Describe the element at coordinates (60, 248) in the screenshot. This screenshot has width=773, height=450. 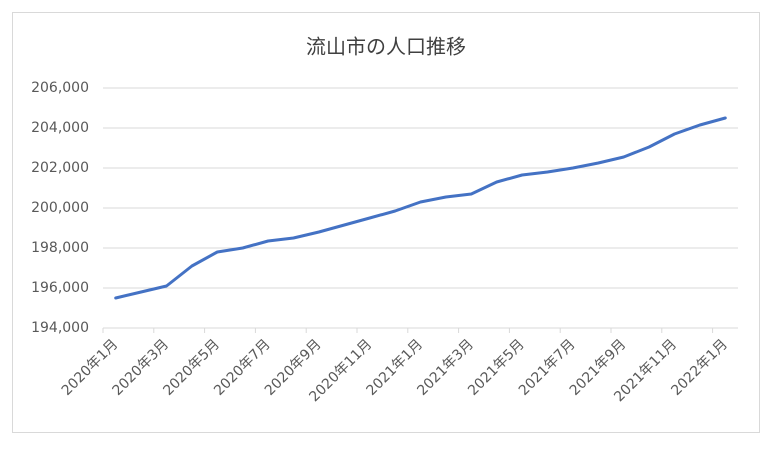
I see `y-tick-label: 198,000` at that location.